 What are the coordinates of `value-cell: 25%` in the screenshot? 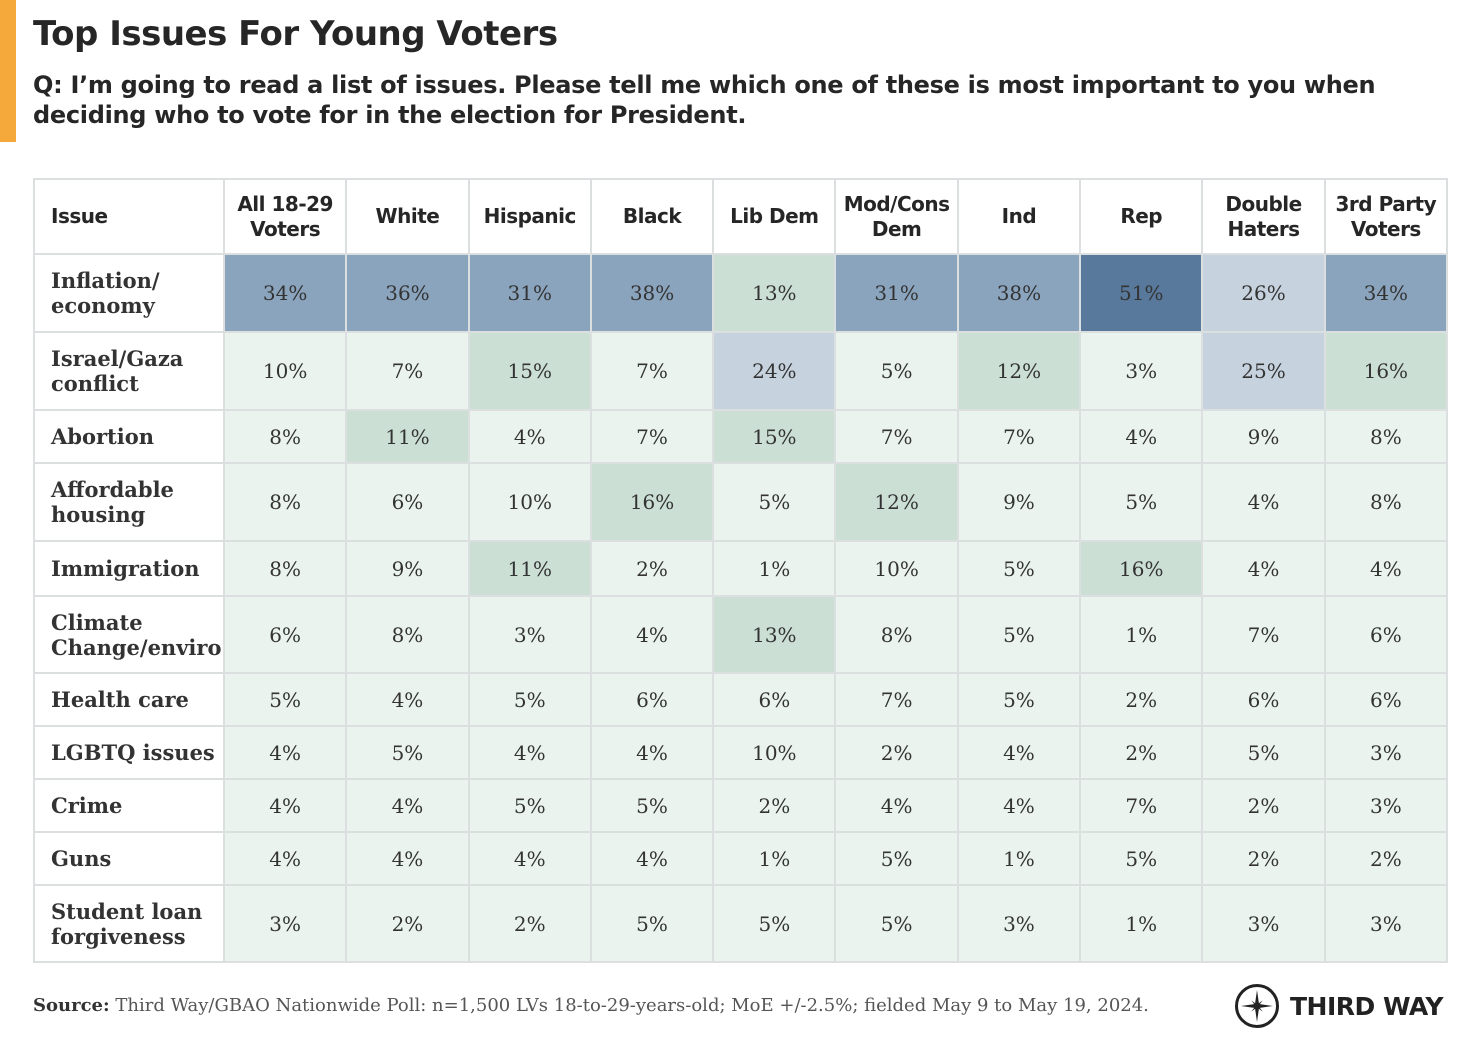 It's located at (1263, 371).